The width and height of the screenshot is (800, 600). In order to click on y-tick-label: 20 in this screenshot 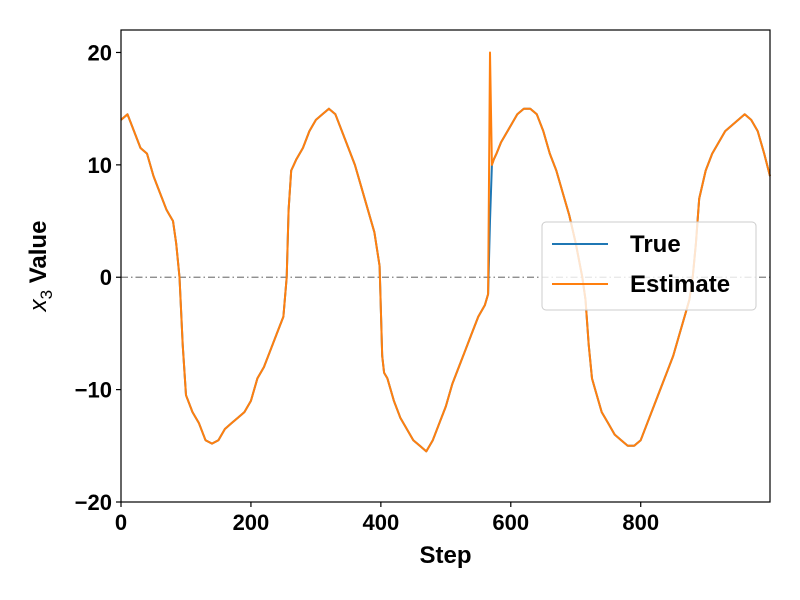, I will do `click(100, 52)`.